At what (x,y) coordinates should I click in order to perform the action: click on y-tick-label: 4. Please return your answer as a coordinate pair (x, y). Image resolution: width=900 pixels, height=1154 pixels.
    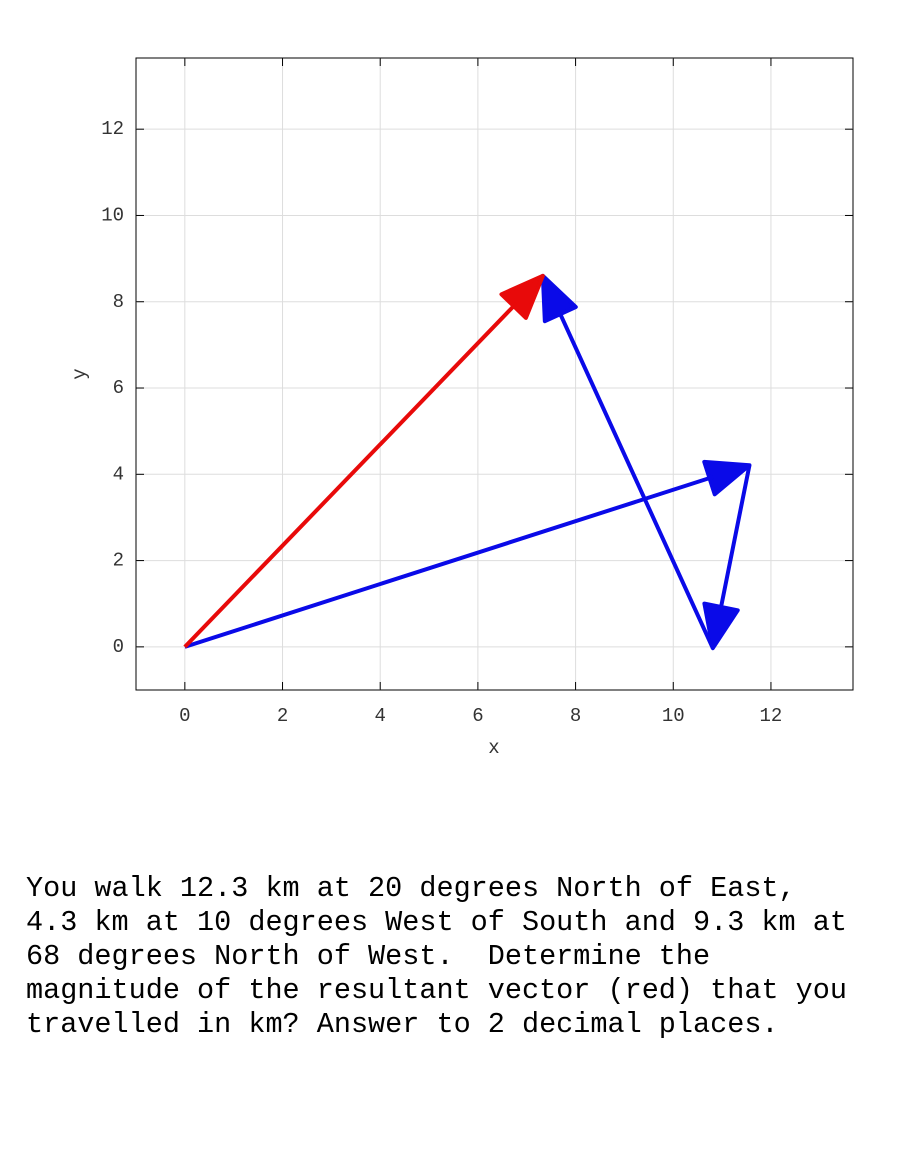
    Looking at the image, I should click on (118, 474).